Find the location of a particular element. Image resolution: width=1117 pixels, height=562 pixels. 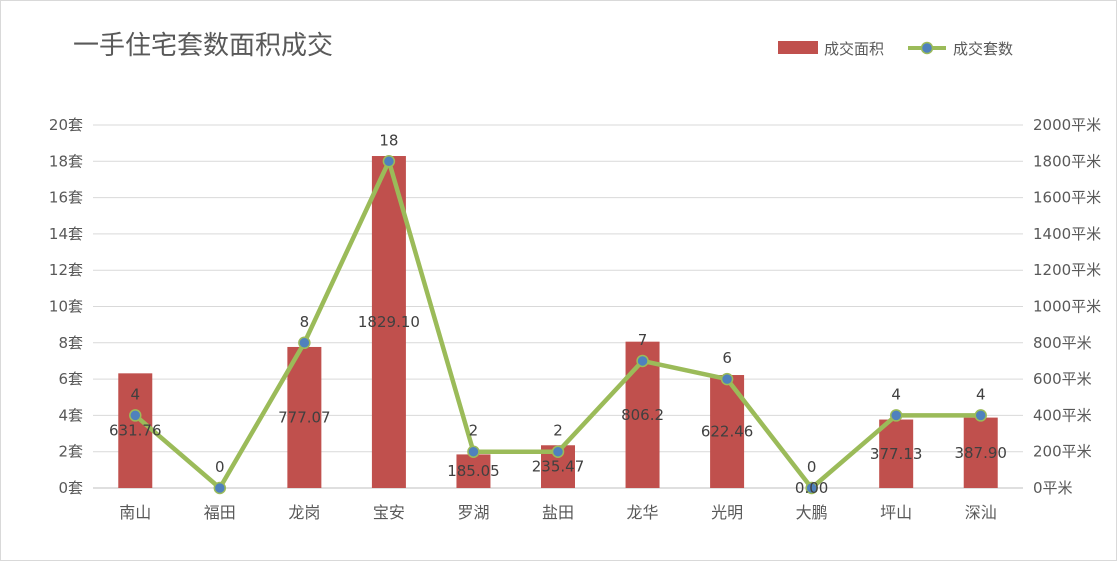

left-tick-label: 2套 is located at coordinates (70, 452).